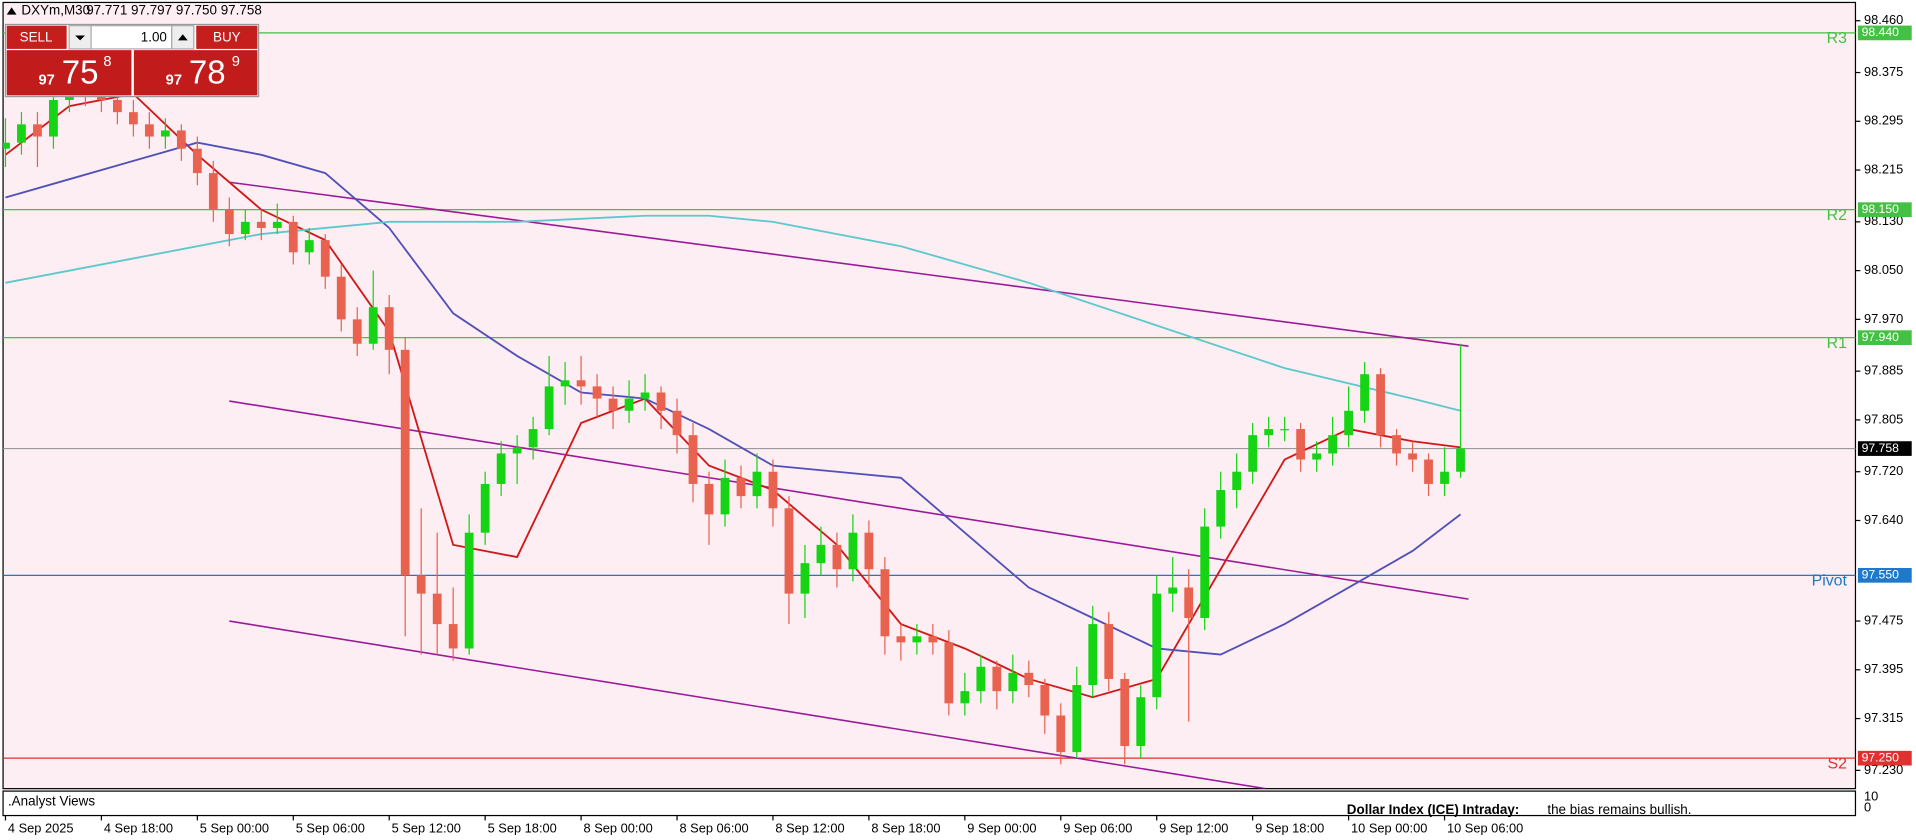 The width and height of the screenshot is (1916, 840). What do you see at coordinates (1883, 19) in the screenshot?
I see `y-tick-label: 98.460` at bounding box center [1883, 19].